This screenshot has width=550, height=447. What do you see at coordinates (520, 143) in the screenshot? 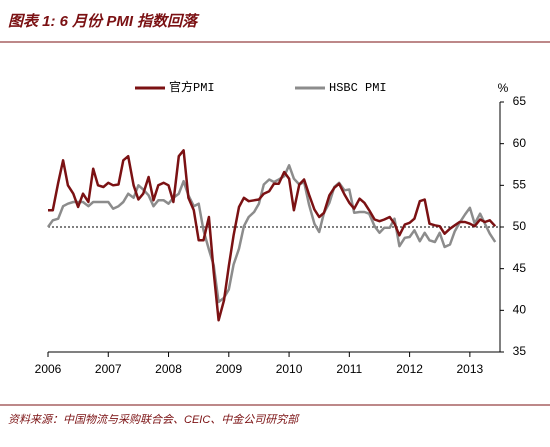
I see `y-tick-label: 60` at bounding box center [520, 143].